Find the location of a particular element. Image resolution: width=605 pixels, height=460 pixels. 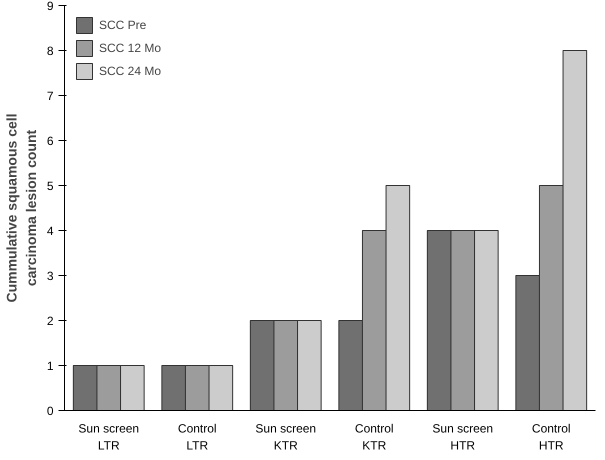

legend-label: SCC 24 Mo is located at coordinates (130, 71).